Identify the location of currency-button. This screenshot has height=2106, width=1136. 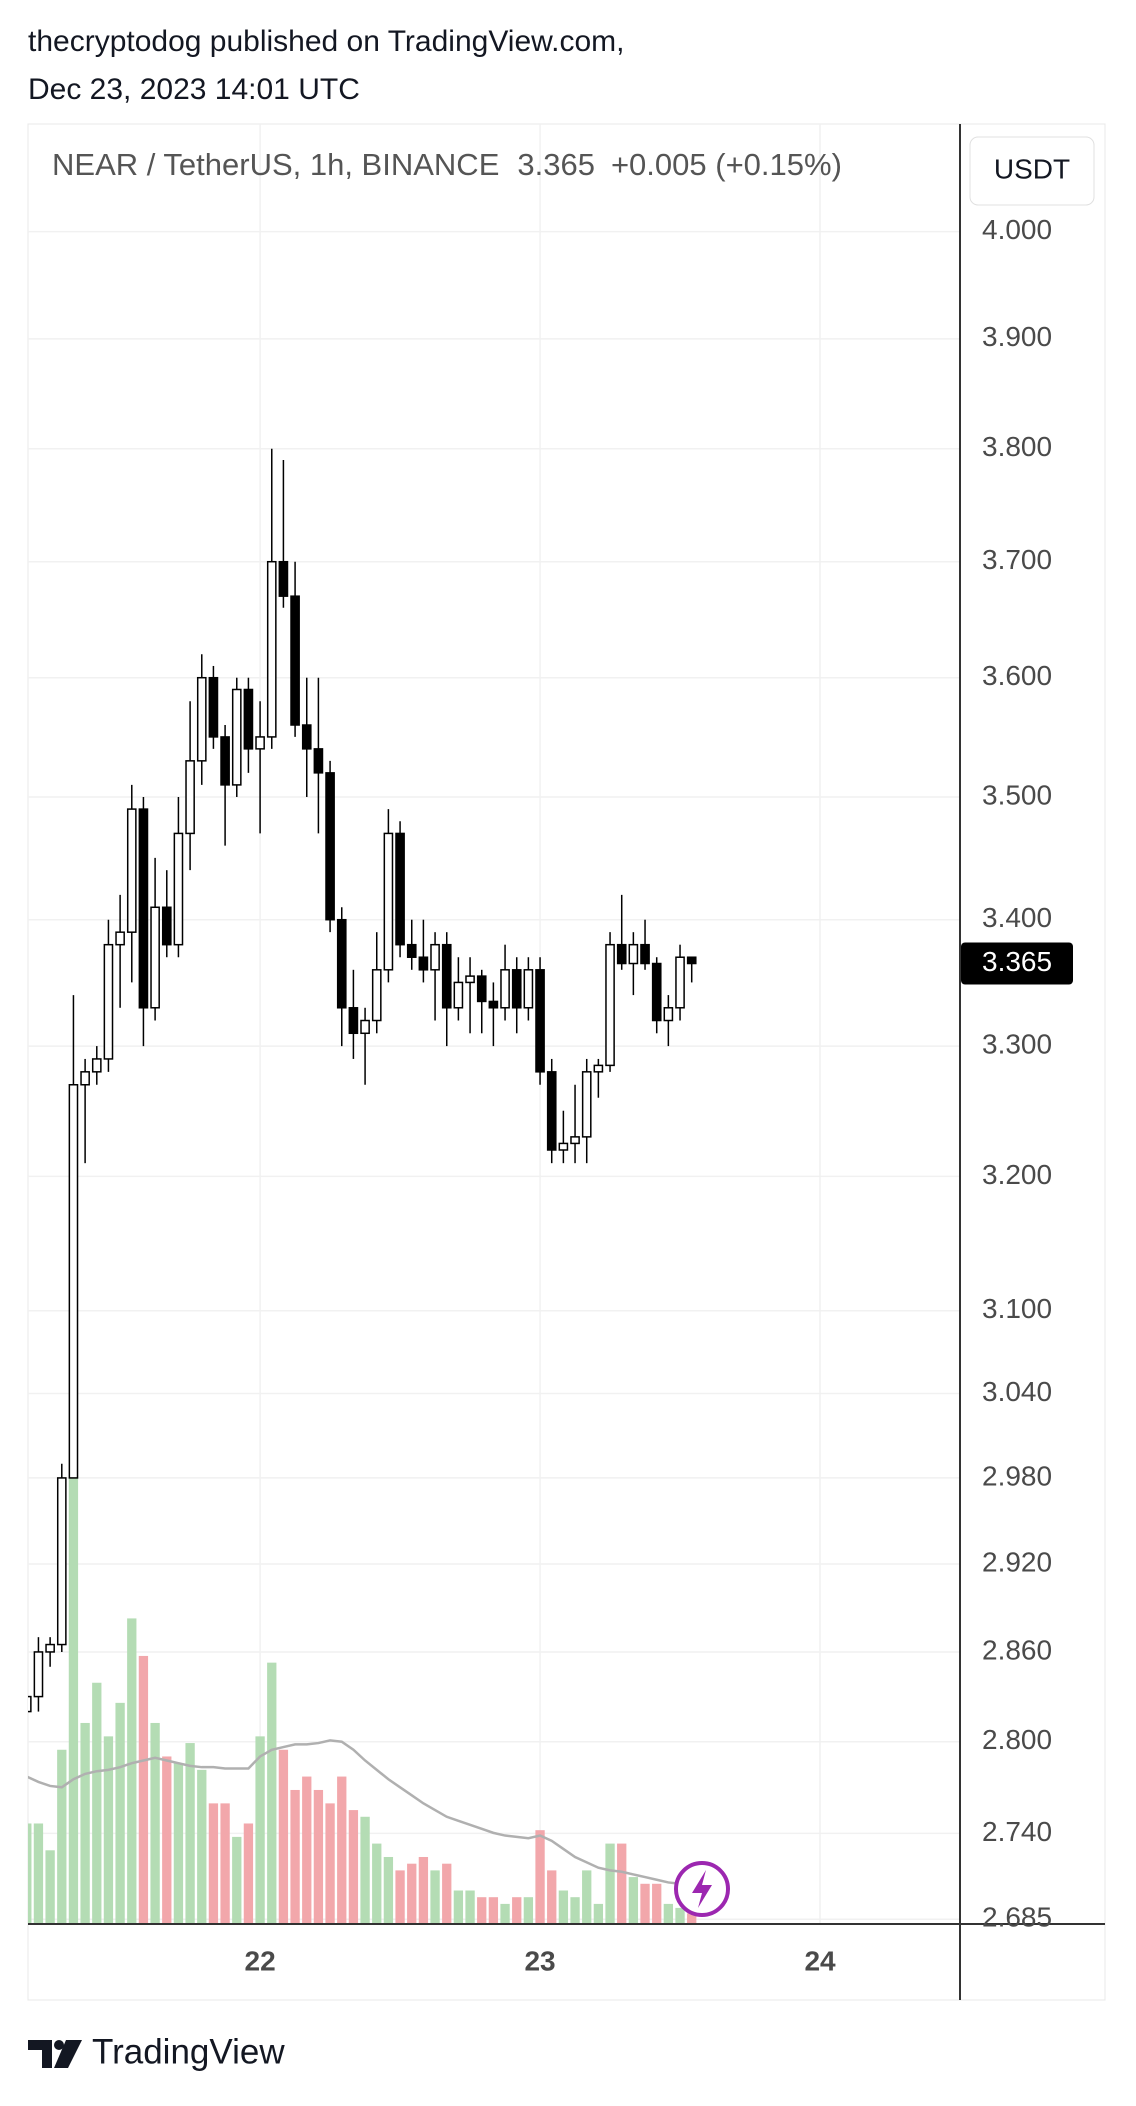
(1032, 171).